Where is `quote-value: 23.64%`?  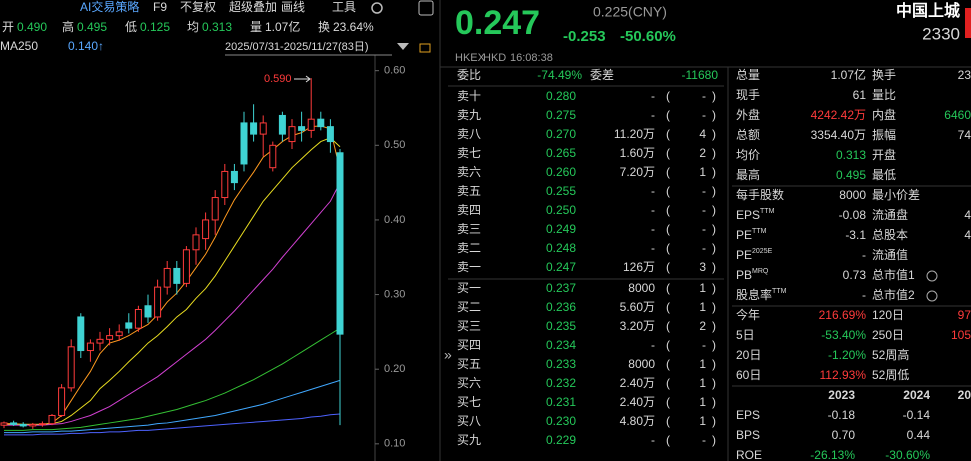
quote-value: 23.64% is located at coordinates (353, 27).